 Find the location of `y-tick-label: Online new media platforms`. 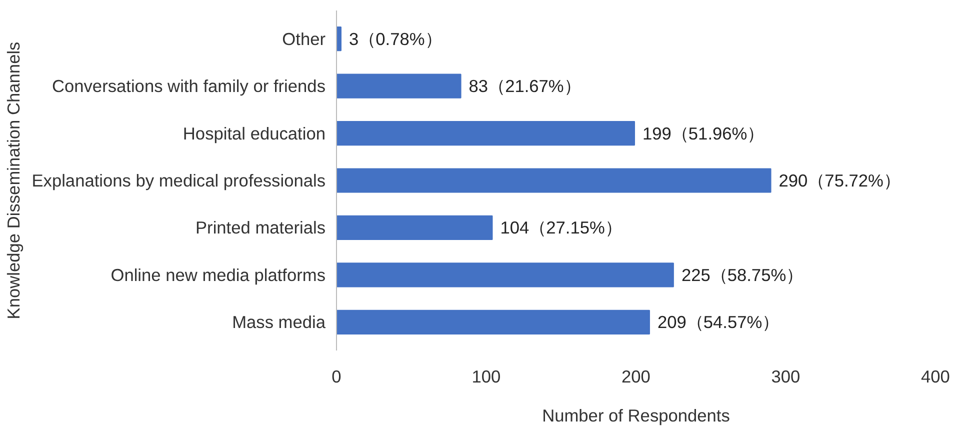

y-tick-label: Online new media platforms is located at coordinates (218, 274).